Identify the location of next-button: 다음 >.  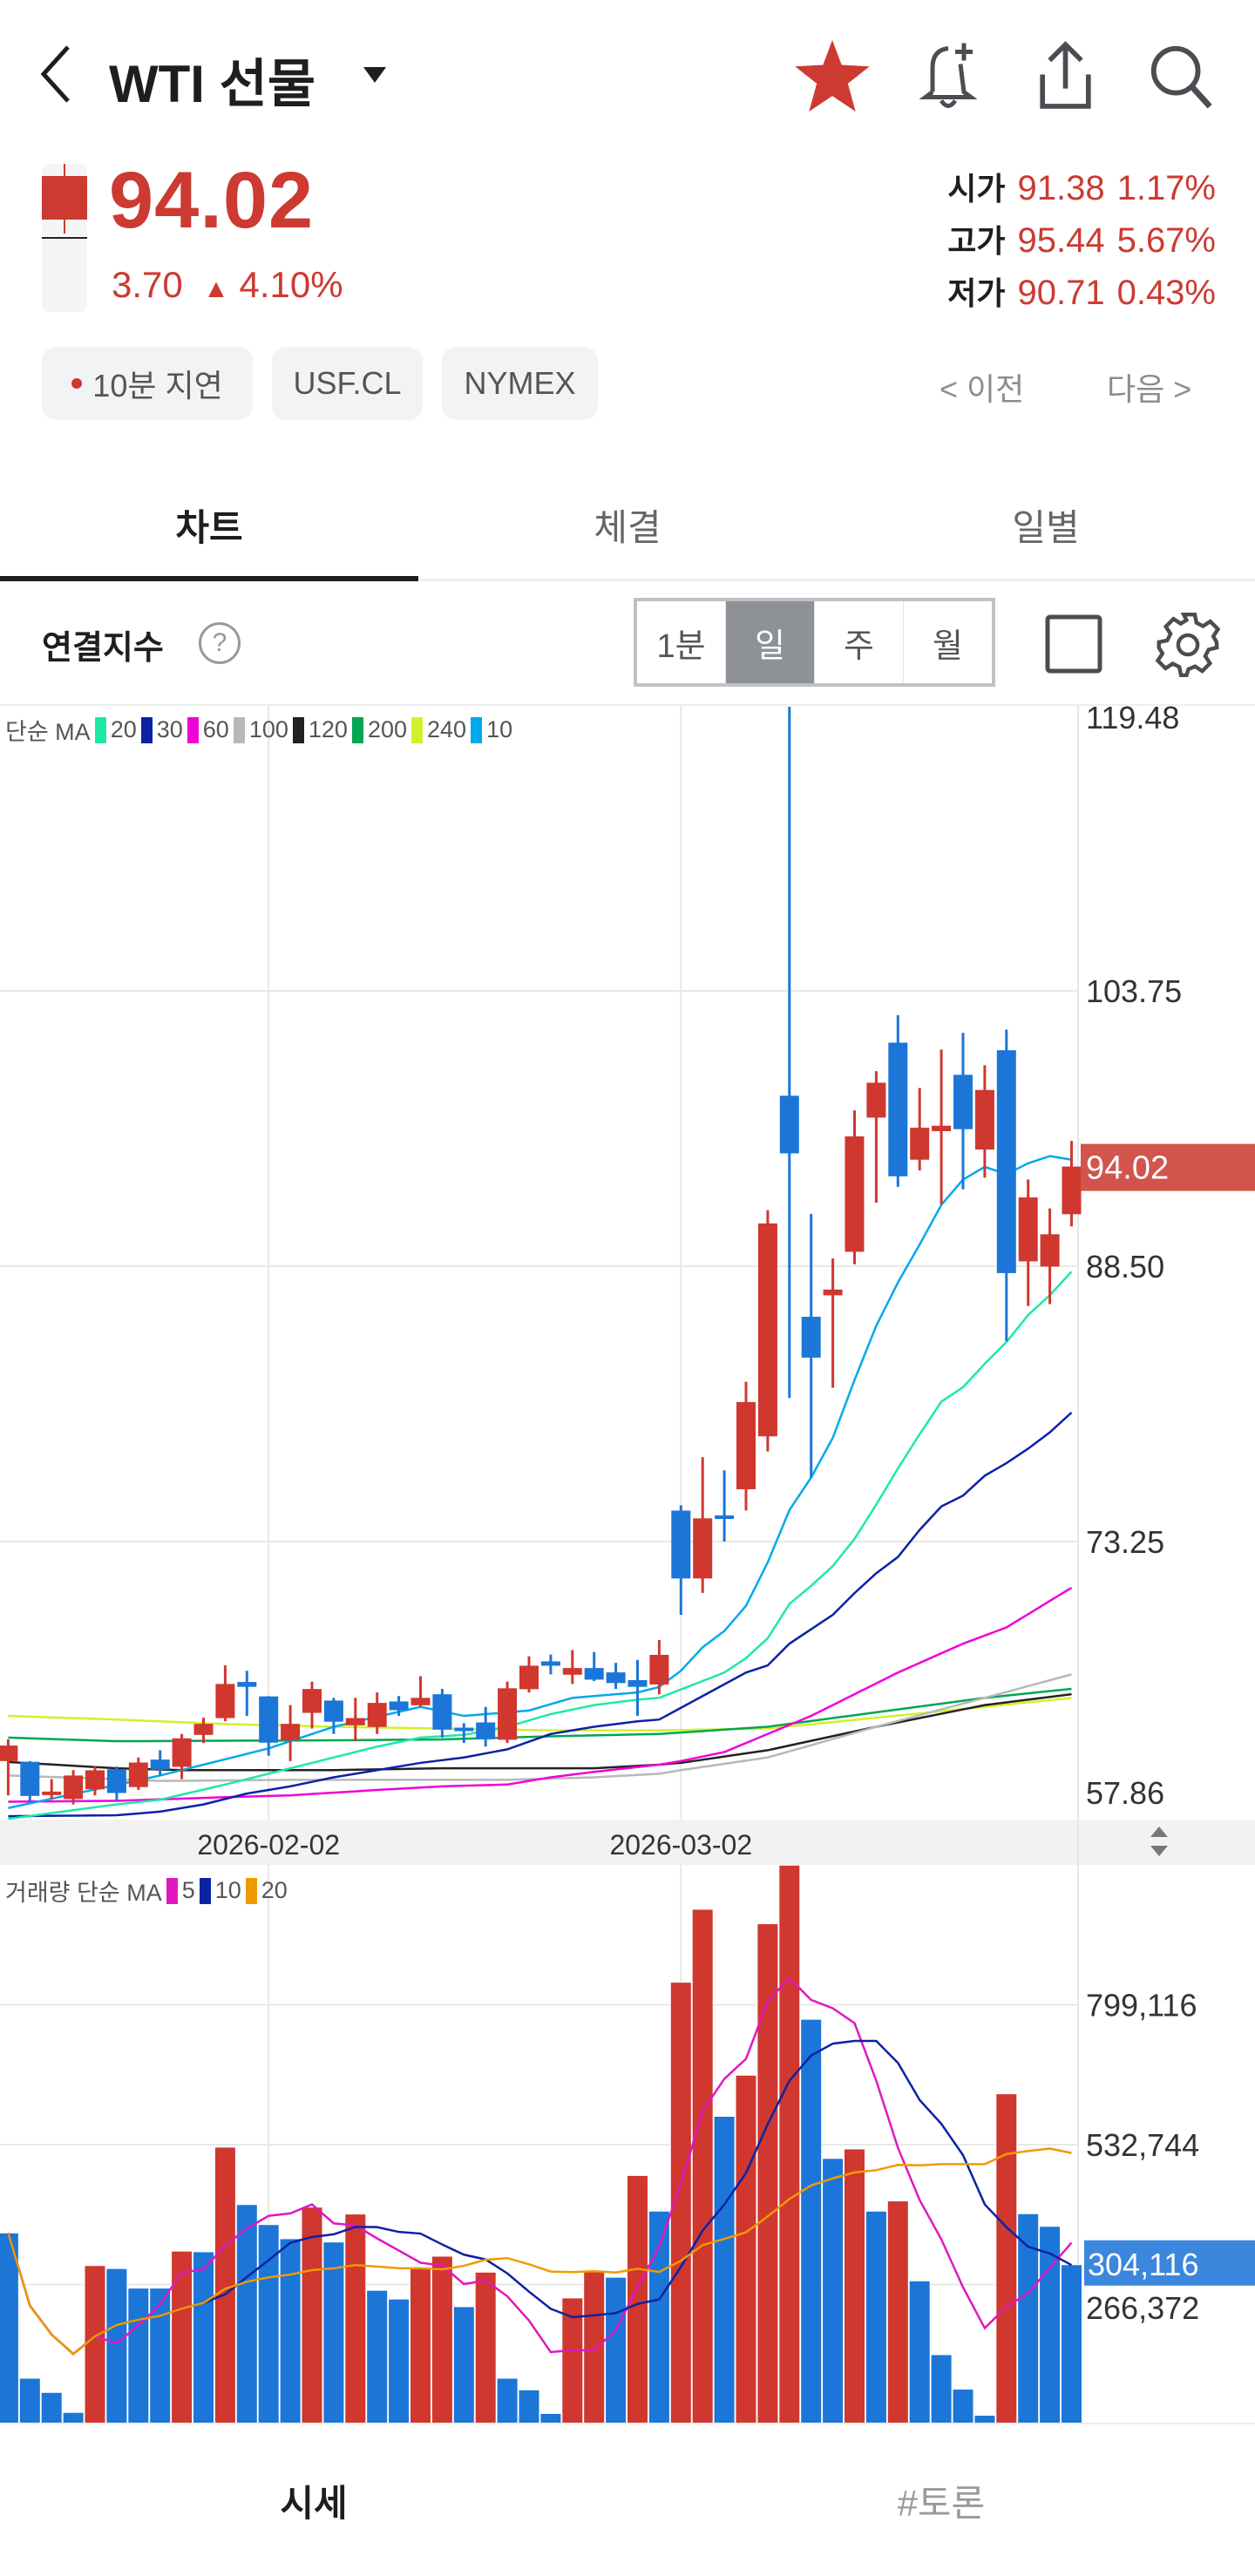
(1149, 389).